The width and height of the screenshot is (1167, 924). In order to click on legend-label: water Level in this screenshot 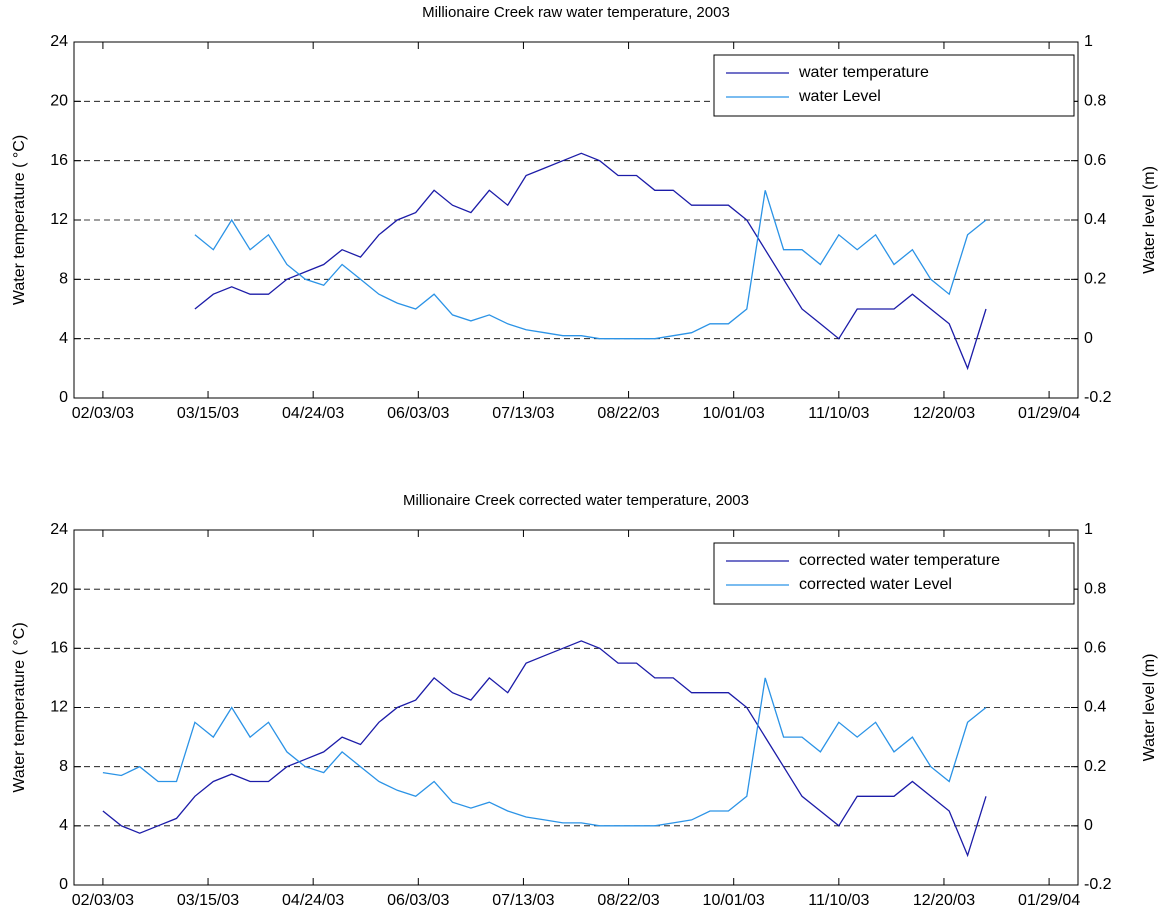, I will do `click(839, 96)`.